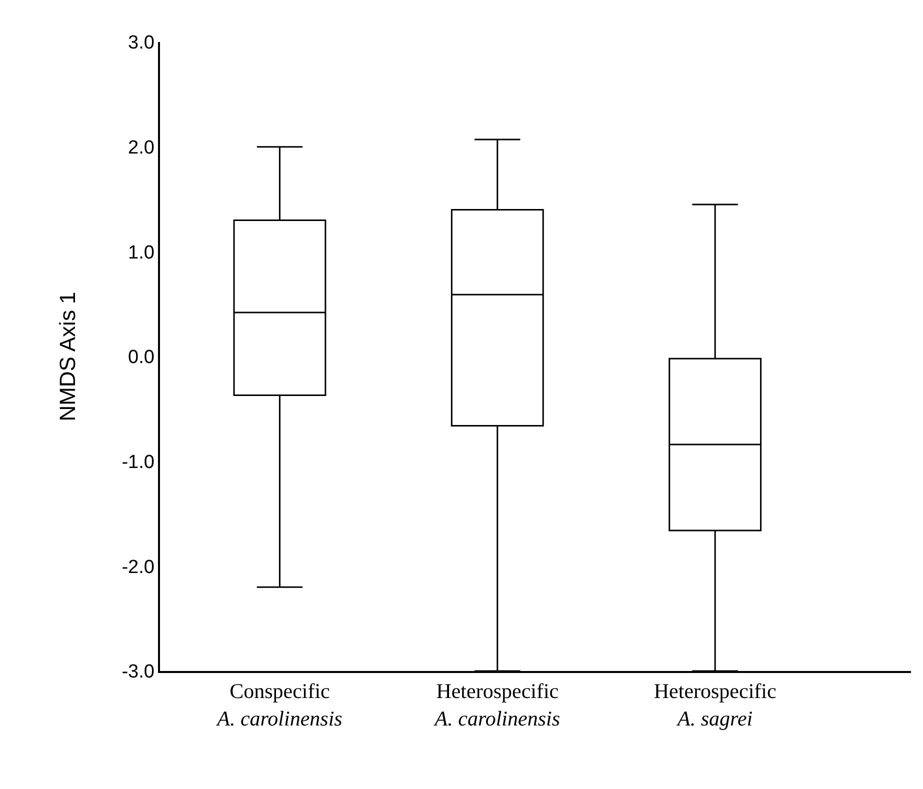  I want to click on y-tick-label: 0.0, so click(141, 357).